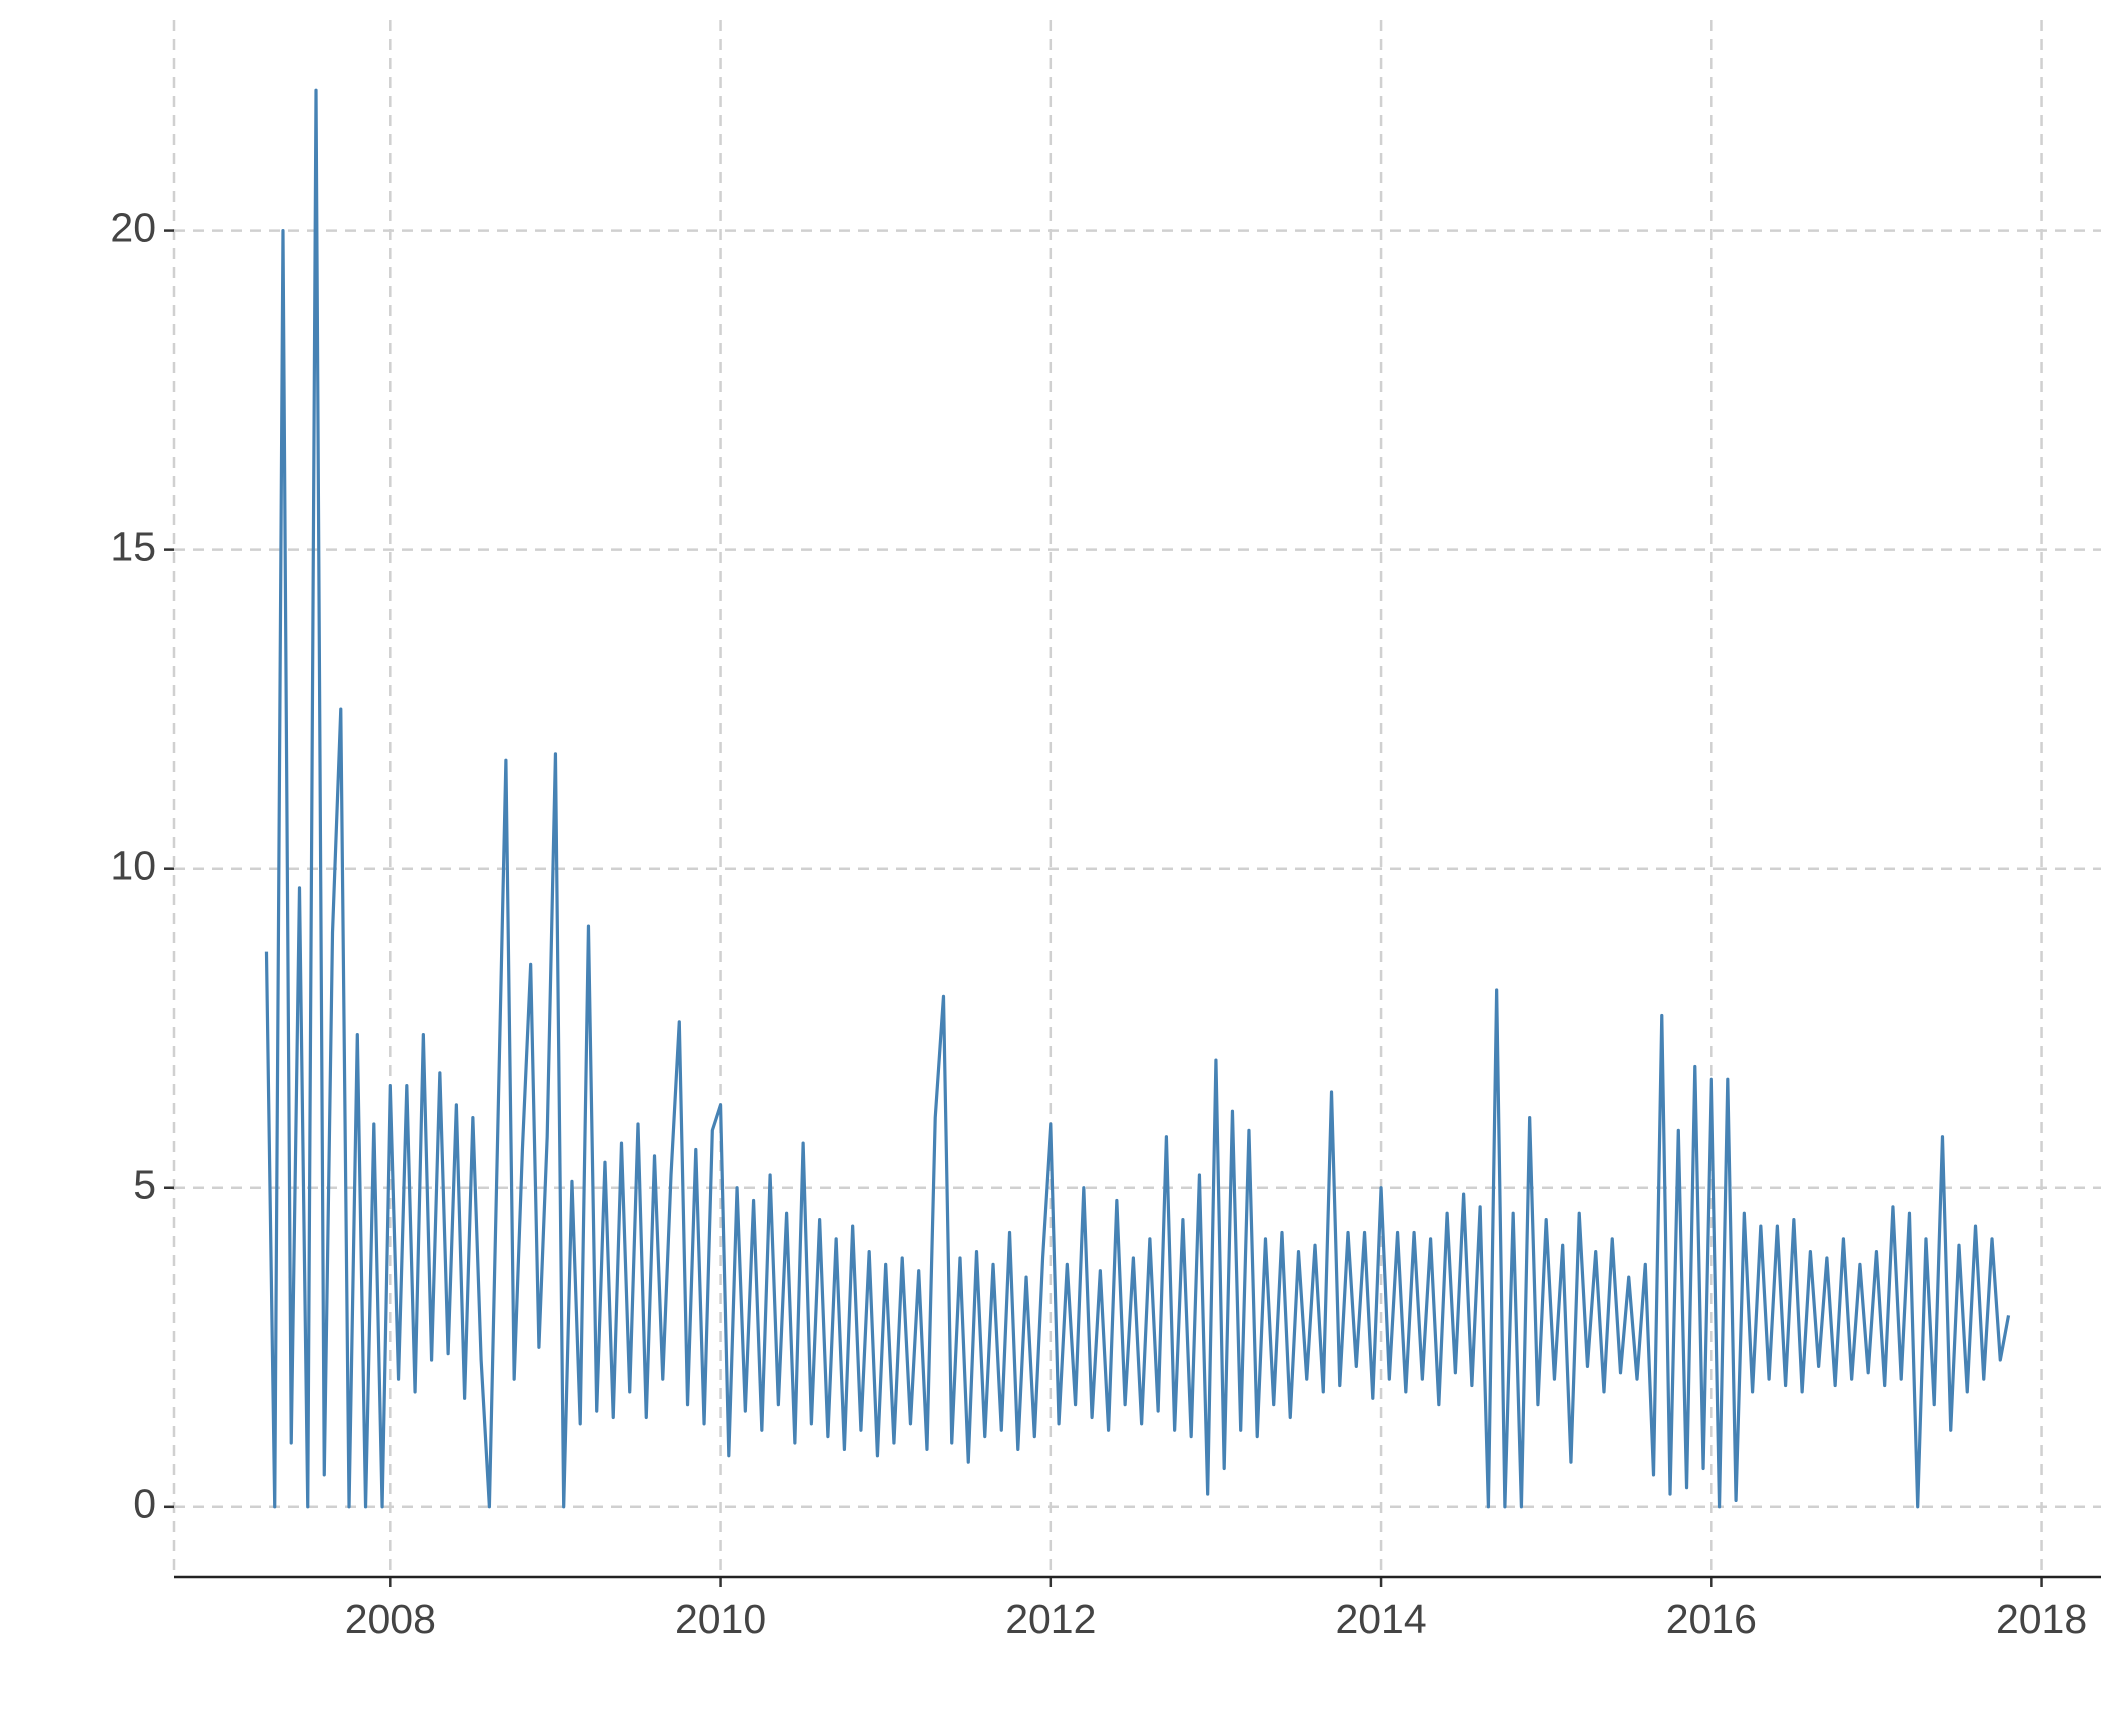 The height and width of the screenshot is (1725, 2115). Describe the element at coordinates (144, 1185) in the screenshot. I see `y-tick-label: 5` at that location.